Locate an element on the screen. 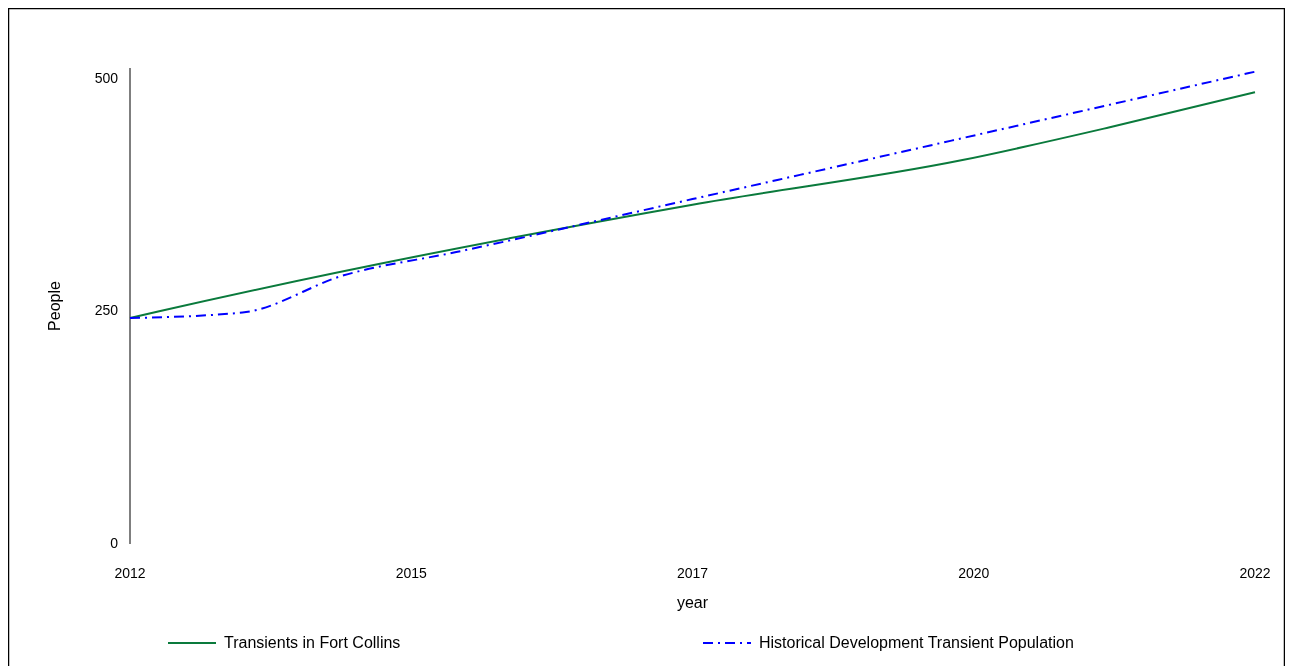 The width and height of the screenshot is (1293, 666). x-tick-label: 2022 is located at coordinates (1255, 573).